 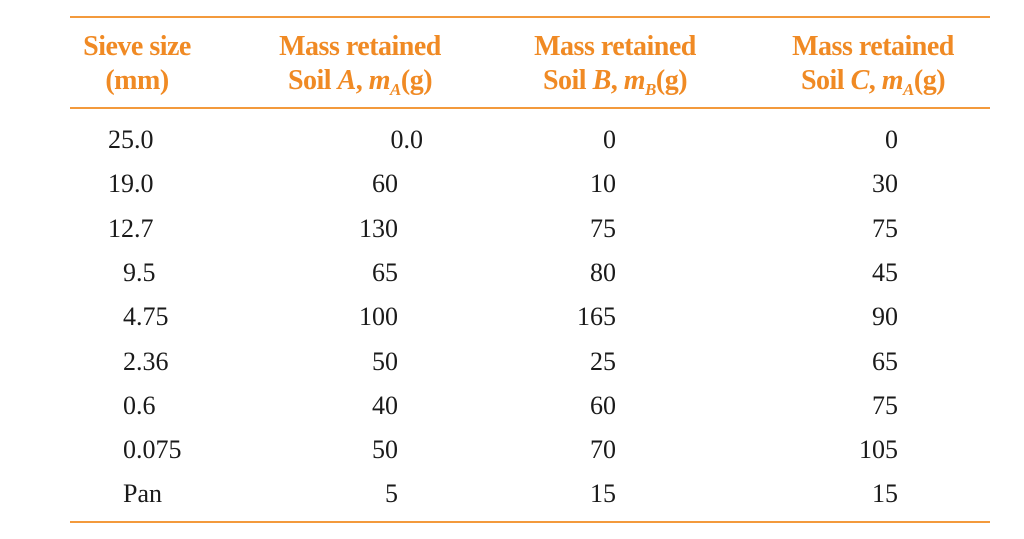 I want to click on cell-sieve-size: 25.0, so click(x=131, y=139).